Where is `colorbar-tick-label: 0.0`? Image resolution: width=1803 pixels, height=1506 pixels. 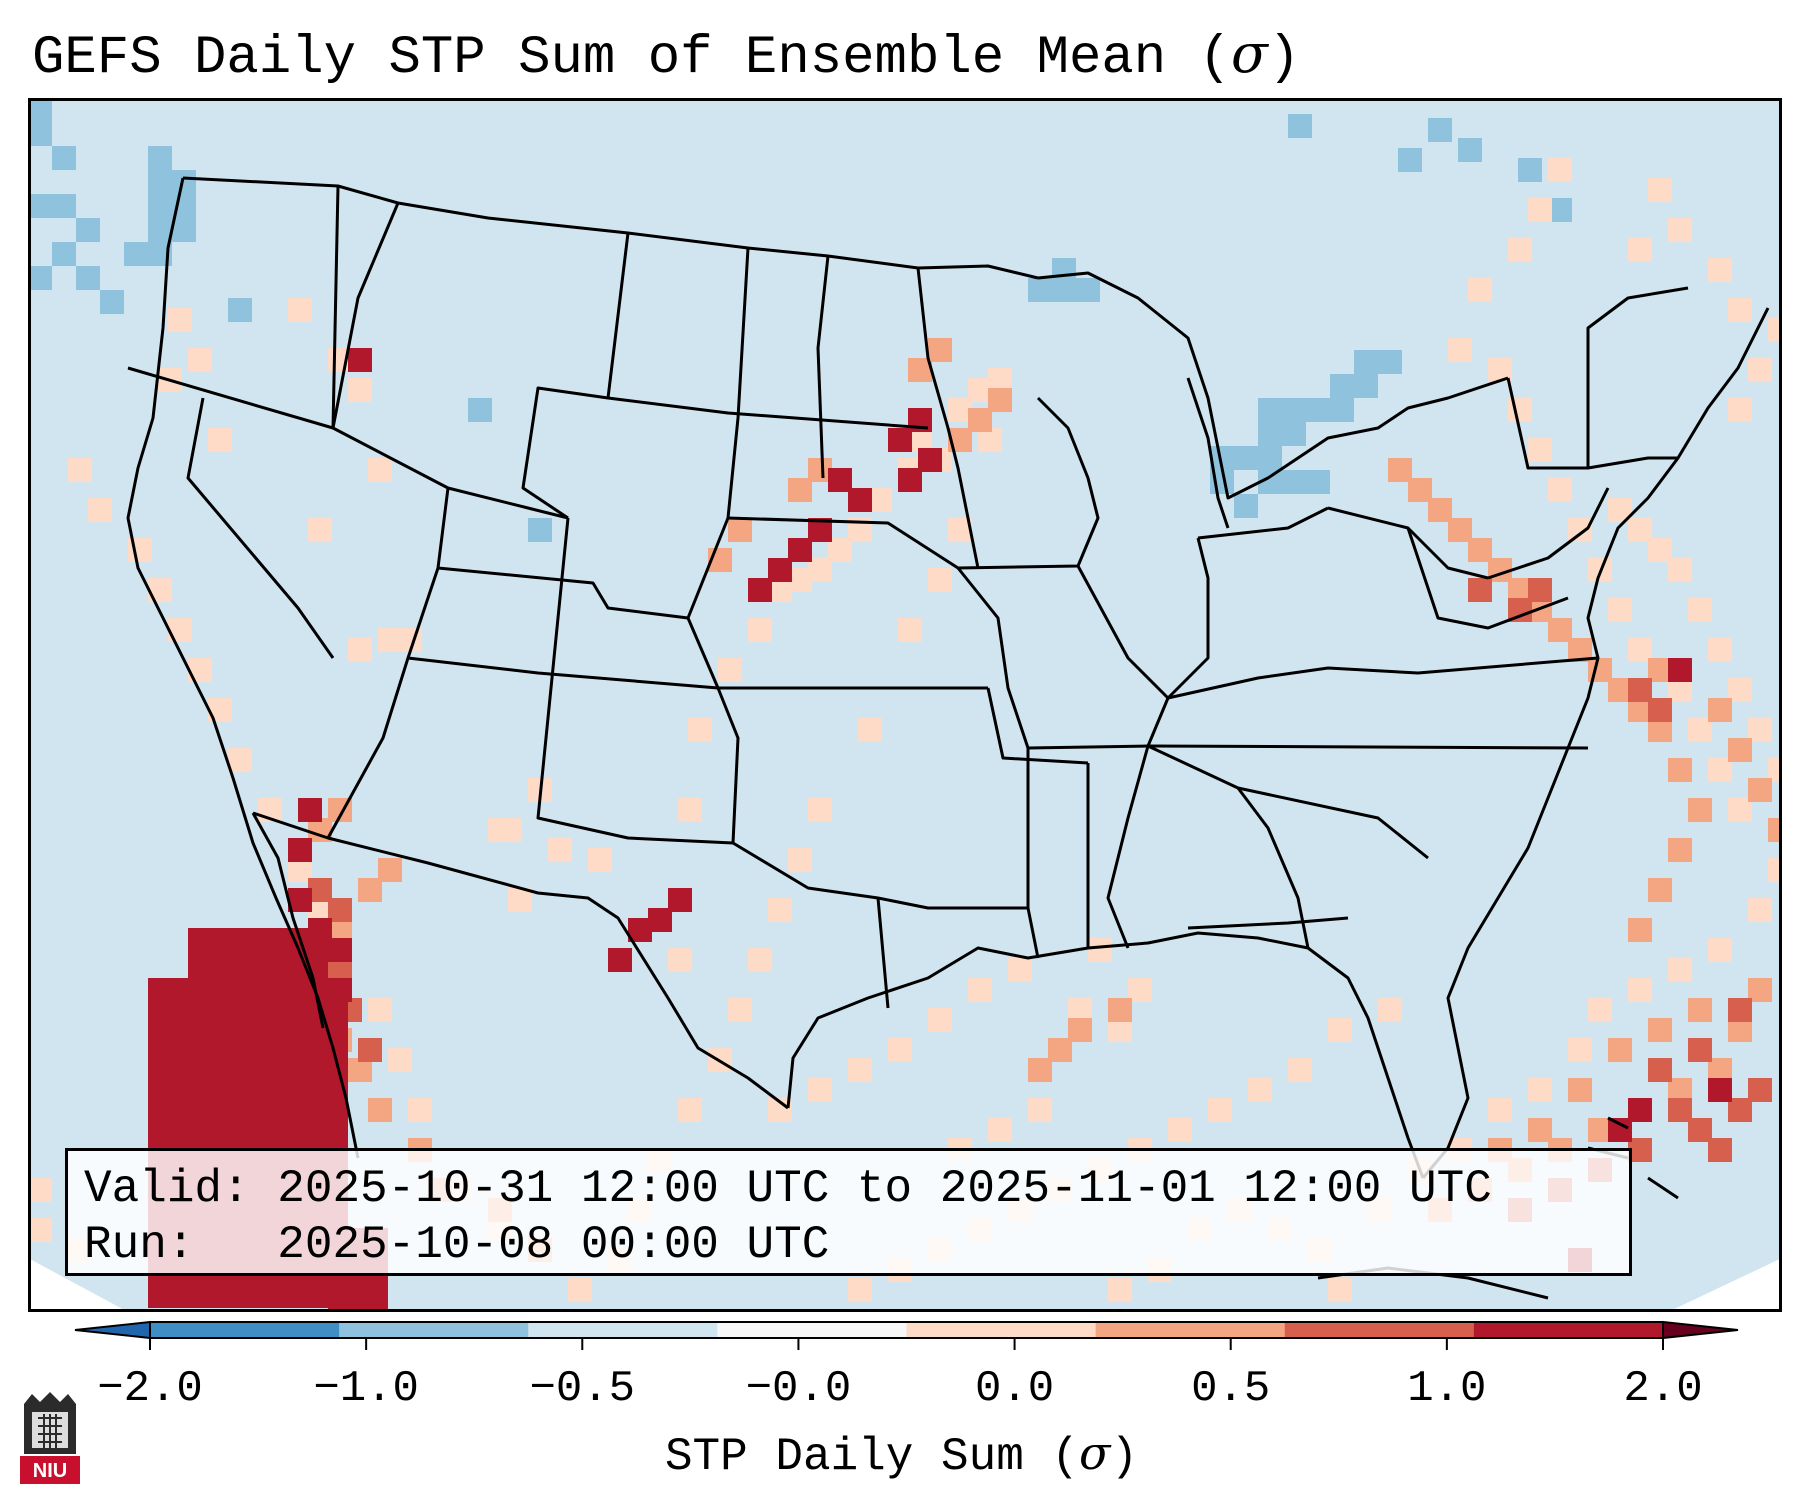 colorbar-tick-label: 0.0 is located at coordinates (1014, 1389).